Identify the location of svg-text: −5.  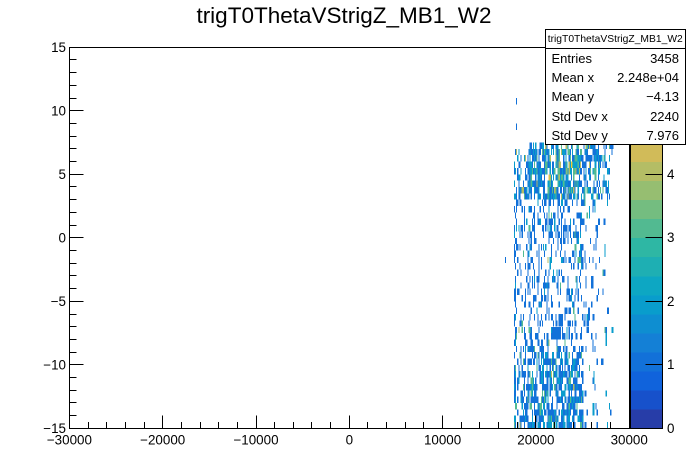
(58, 301).